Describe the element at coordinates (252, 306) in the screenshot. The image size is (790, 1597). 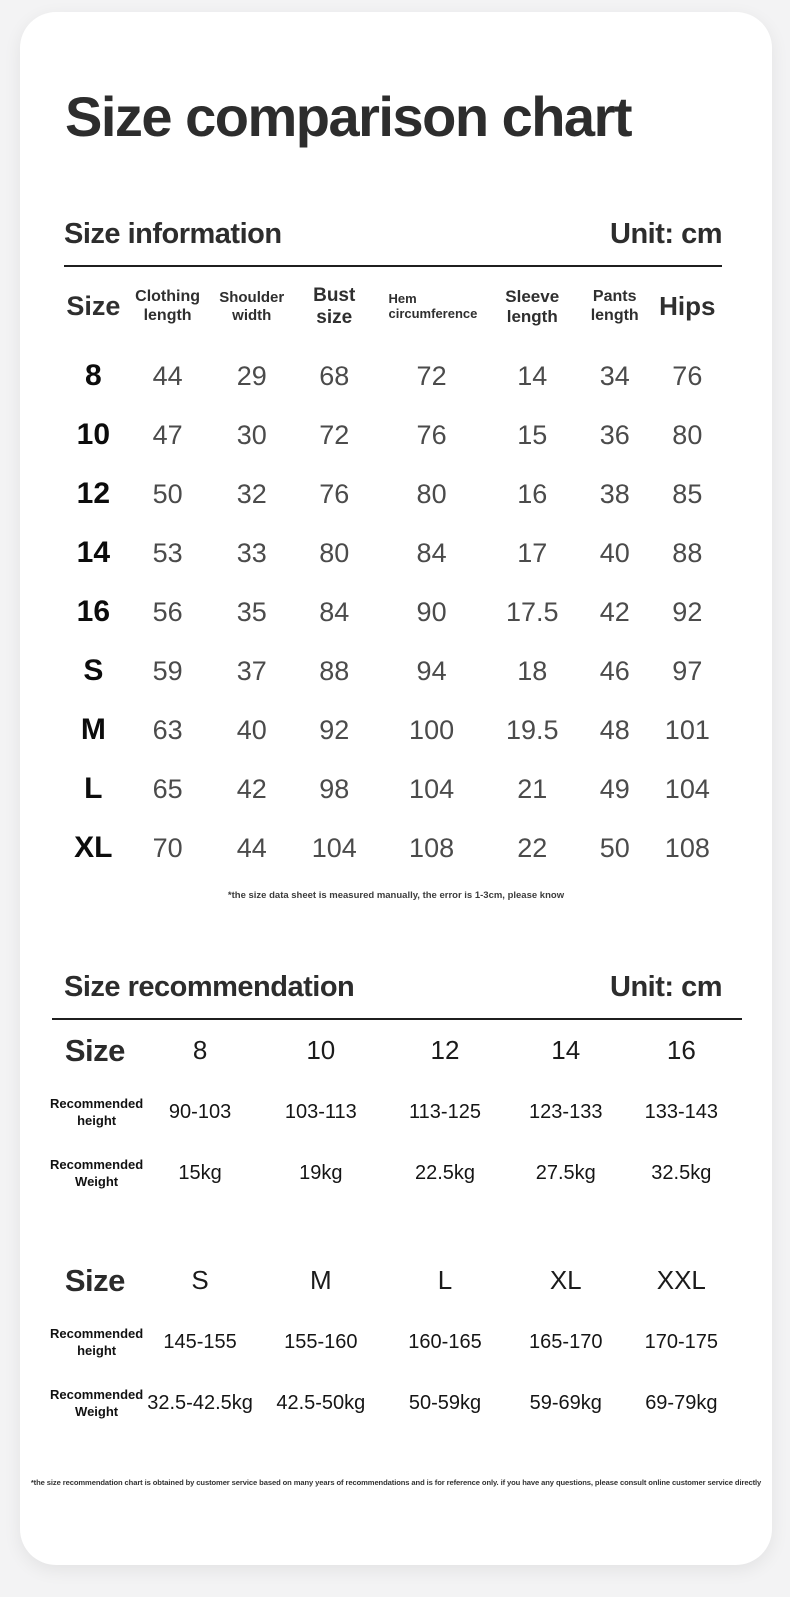
I see `column-header-shoulder-width: Shoulder width` at that location.